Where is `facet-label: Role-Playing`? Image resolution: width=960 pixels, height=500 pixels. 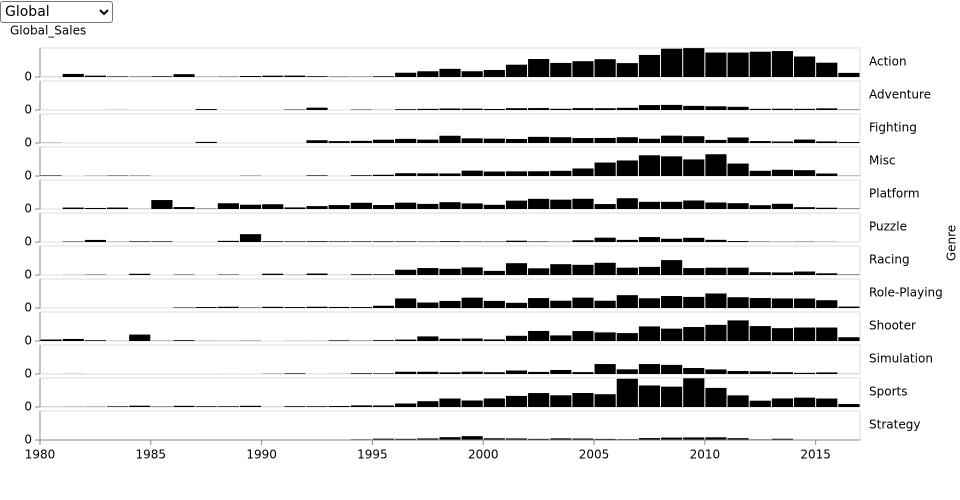
facet-label: Role-Playing is located at coordinates (906, 293).